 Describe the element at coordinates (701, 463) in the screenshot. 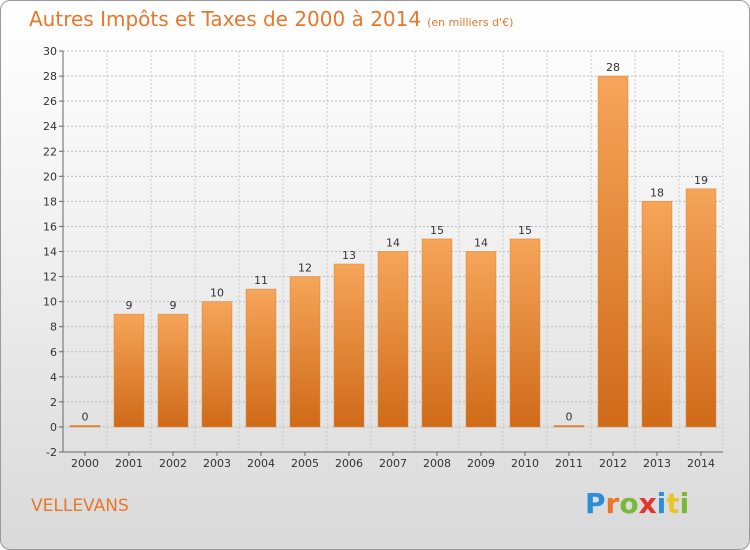

I see `x-tick-label: 2014` at that location.